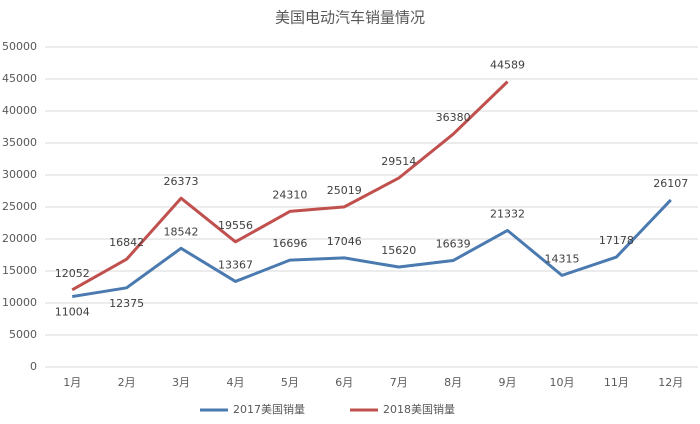 This screenshot has height=424, width=700. I want to click on data-label: 13367, so click(235, 264).